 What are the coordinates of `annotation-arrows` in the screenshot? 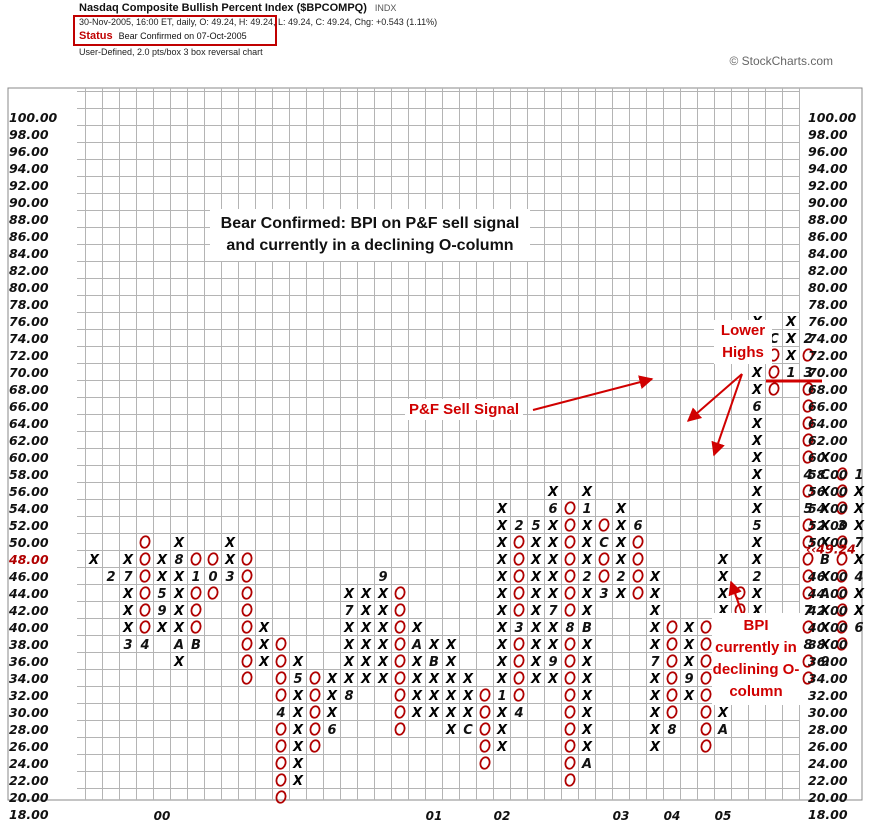 It's located at (677, 495).